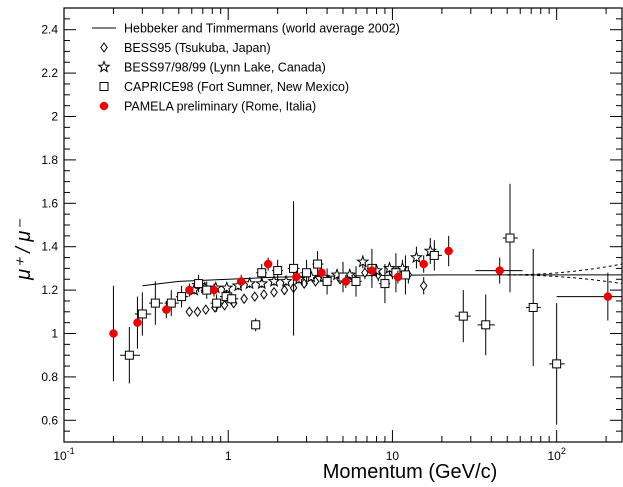  What do you see at coordinates (49, 290) in the screenshot?
I see `y-tick-label: 1.2` at bounding box center [49, 290].